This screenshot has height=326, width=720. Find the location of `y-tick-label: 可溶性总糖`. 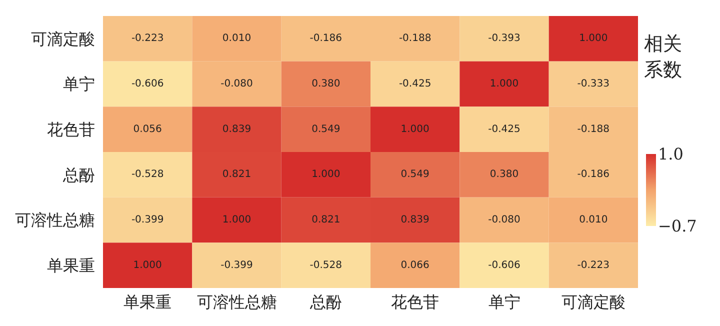

y-tick-label: 可溶性总糖 is located at coordinates (55, 220).